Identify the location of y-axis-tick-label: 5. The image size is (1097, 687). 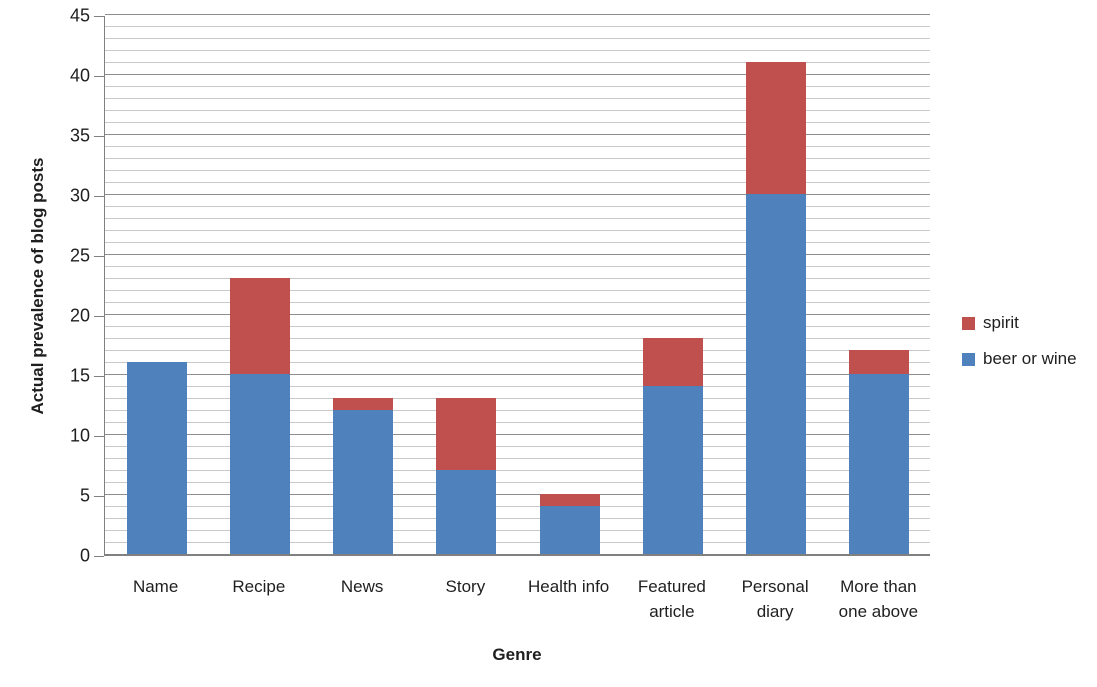
(84, 495).